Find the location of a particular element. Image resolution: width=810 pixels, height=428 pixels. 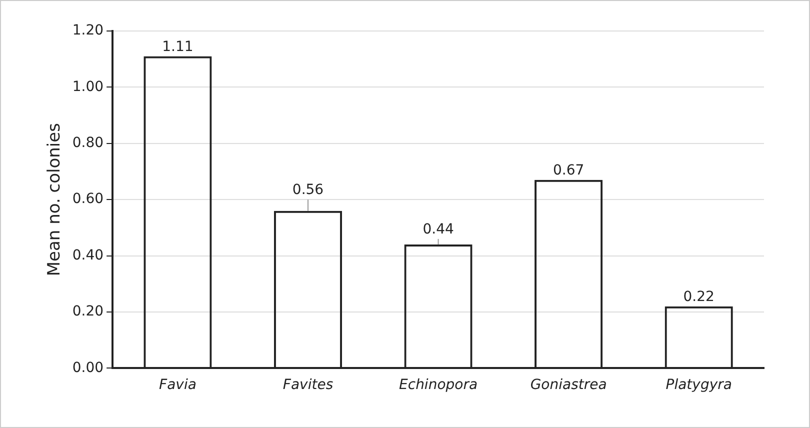

x-tick-label: Favia is located at coordinates (177, 385).